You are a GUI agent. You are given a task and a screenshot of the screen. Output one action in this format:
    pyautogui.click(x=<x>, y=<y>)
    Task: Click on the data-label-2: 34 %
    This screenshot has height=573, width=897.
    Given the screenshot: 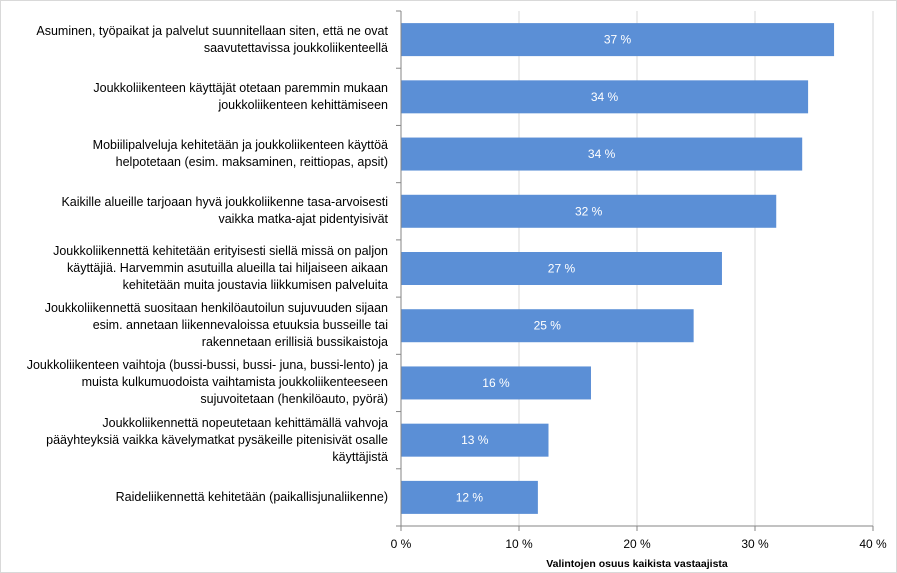 What is the action you would take?
    pyautogui.click(x=605, y=97)
    